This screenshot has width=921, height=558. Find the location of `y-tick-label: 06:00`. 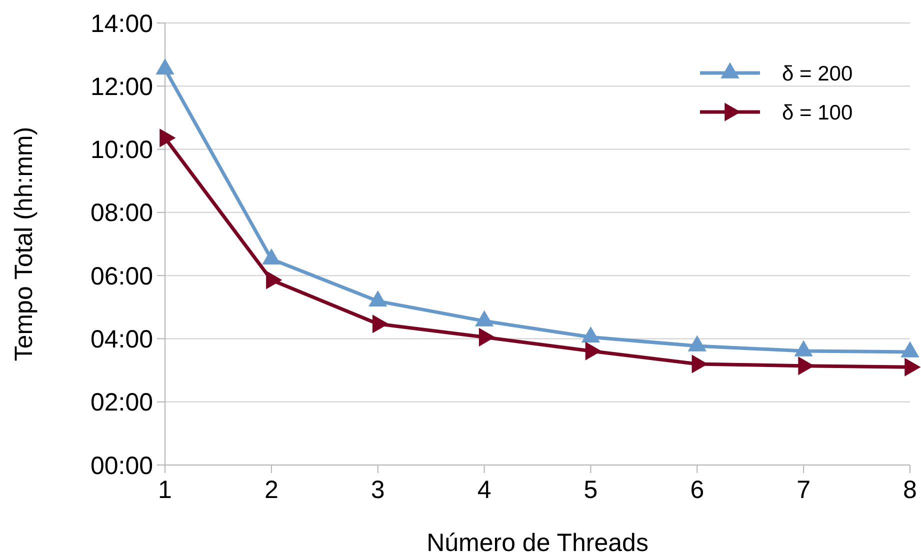

y-tick-label: 06:00 is located at coordinates (121, 276).